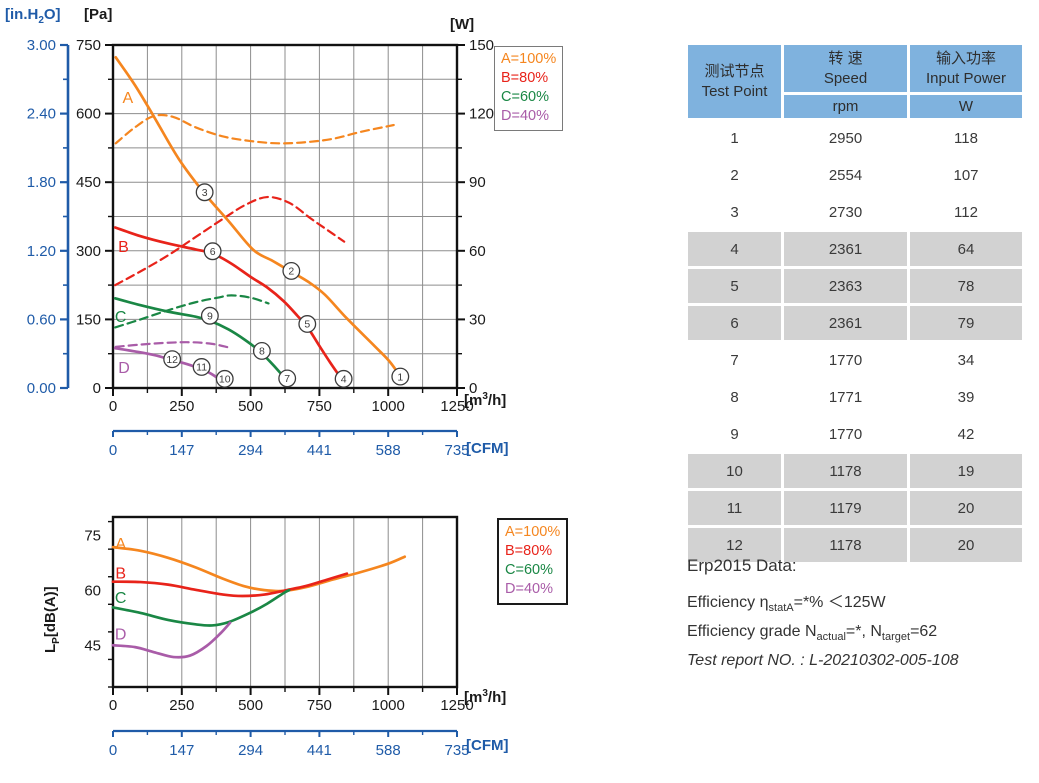  What do you see at coordinates (172, 360) in the screenshot?
I see `svg-text: 12` at bounding box center [172, 360].